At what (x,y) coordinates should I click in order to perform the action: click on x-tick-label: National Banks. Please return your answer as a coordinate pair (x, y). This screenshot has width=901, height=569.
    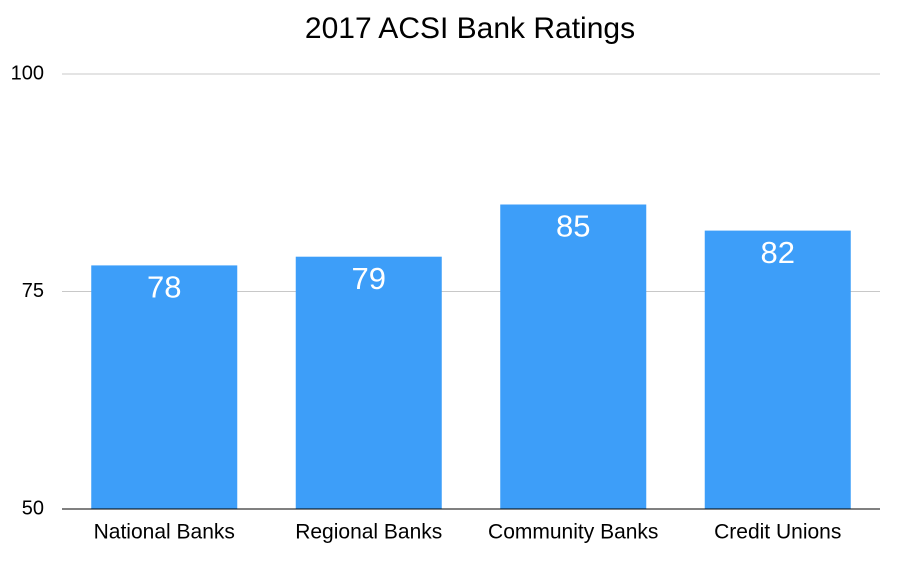
    Looking at the image, I should click on (164, 532).